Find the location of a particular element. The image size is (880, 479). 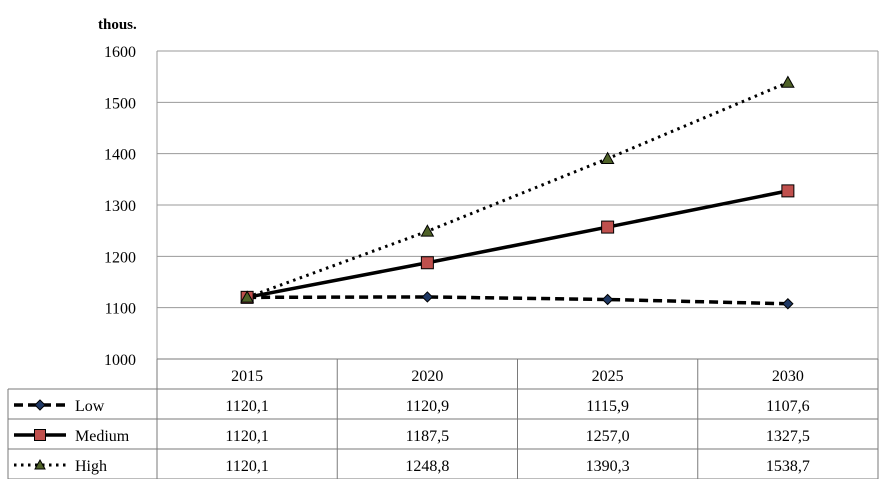

y-tick-label: 1000 is located at coordinates (120, 360).